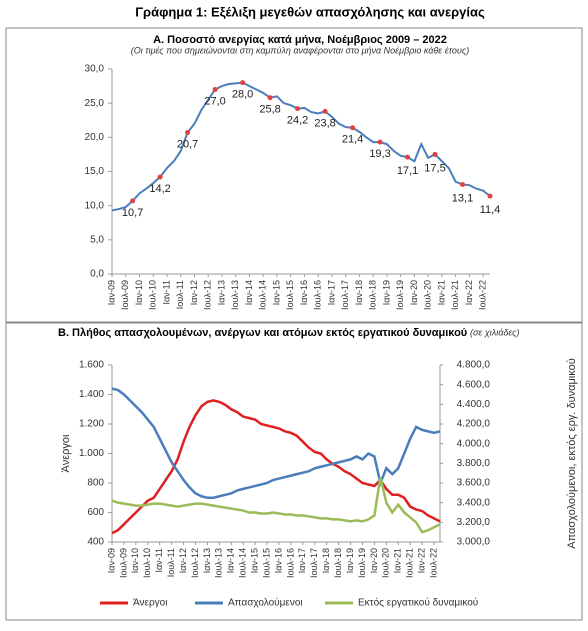 The width and height of the screenshot is (588, 631). Describe the element at coordinates (111, 292) in the screenshot. I see `x-tick-label: Ιαν-09` at that location.